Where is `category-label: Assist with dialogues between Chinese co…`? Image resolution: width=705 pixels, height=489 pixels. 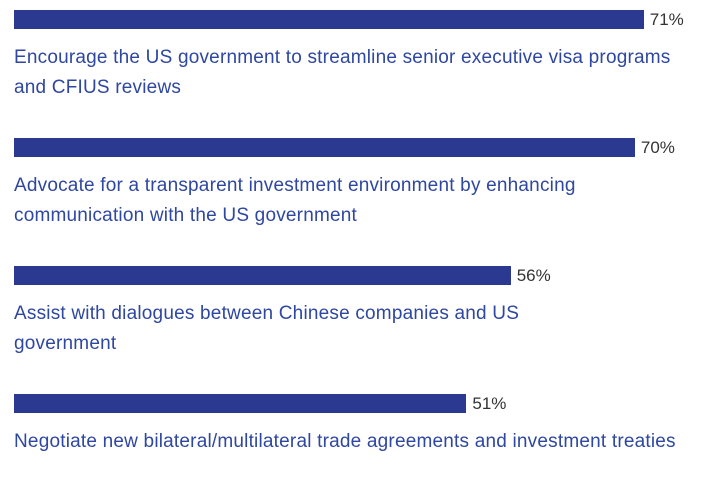
category-label: Assist with dialogues between Chinese co… is located at coordinates (267, 328).